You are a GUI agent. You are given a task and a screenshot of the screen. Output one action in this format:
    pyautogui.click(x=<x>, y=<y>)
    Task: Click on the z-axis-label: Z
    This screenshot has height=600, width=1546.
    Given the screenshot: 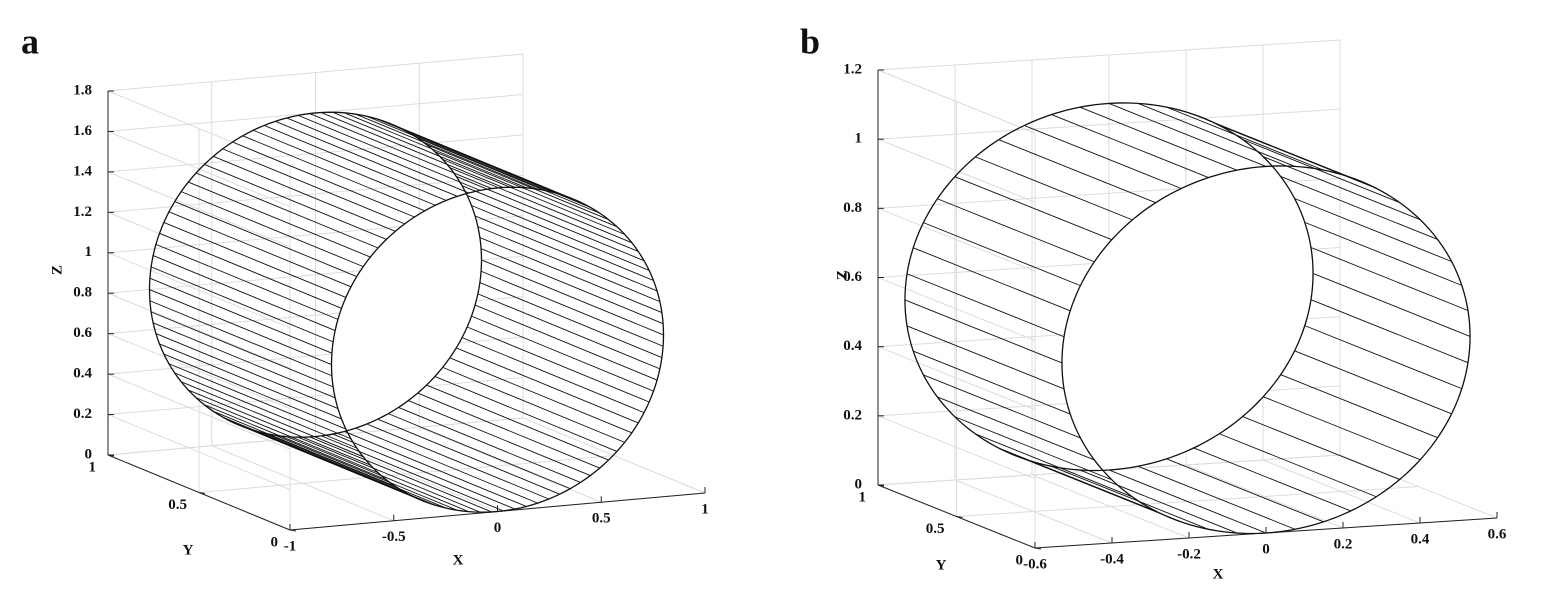 What is the action you would take?
    pyautogui.click(x=842, y=275)
    